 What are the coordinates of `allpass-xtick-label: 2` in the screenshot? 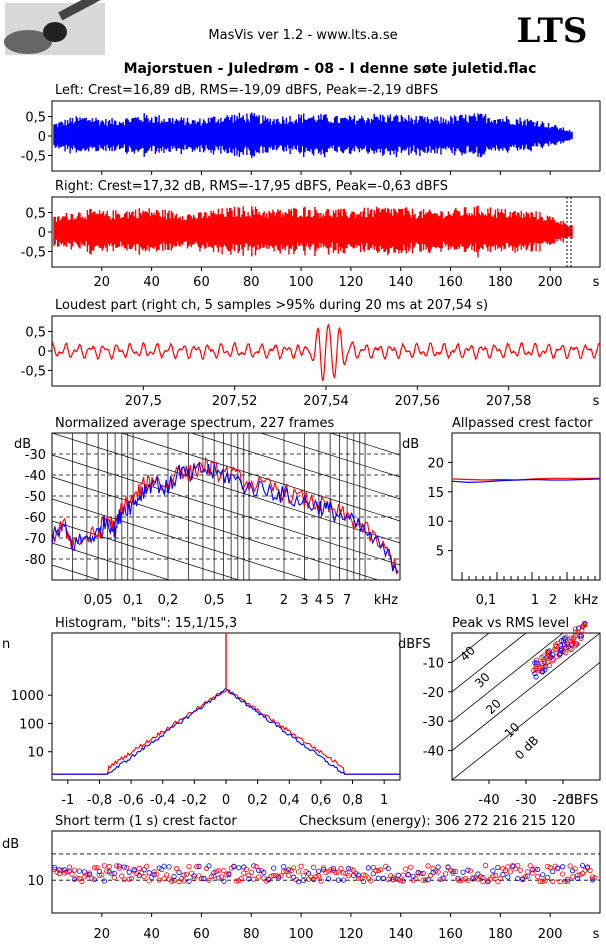 It's located at (553, 600).